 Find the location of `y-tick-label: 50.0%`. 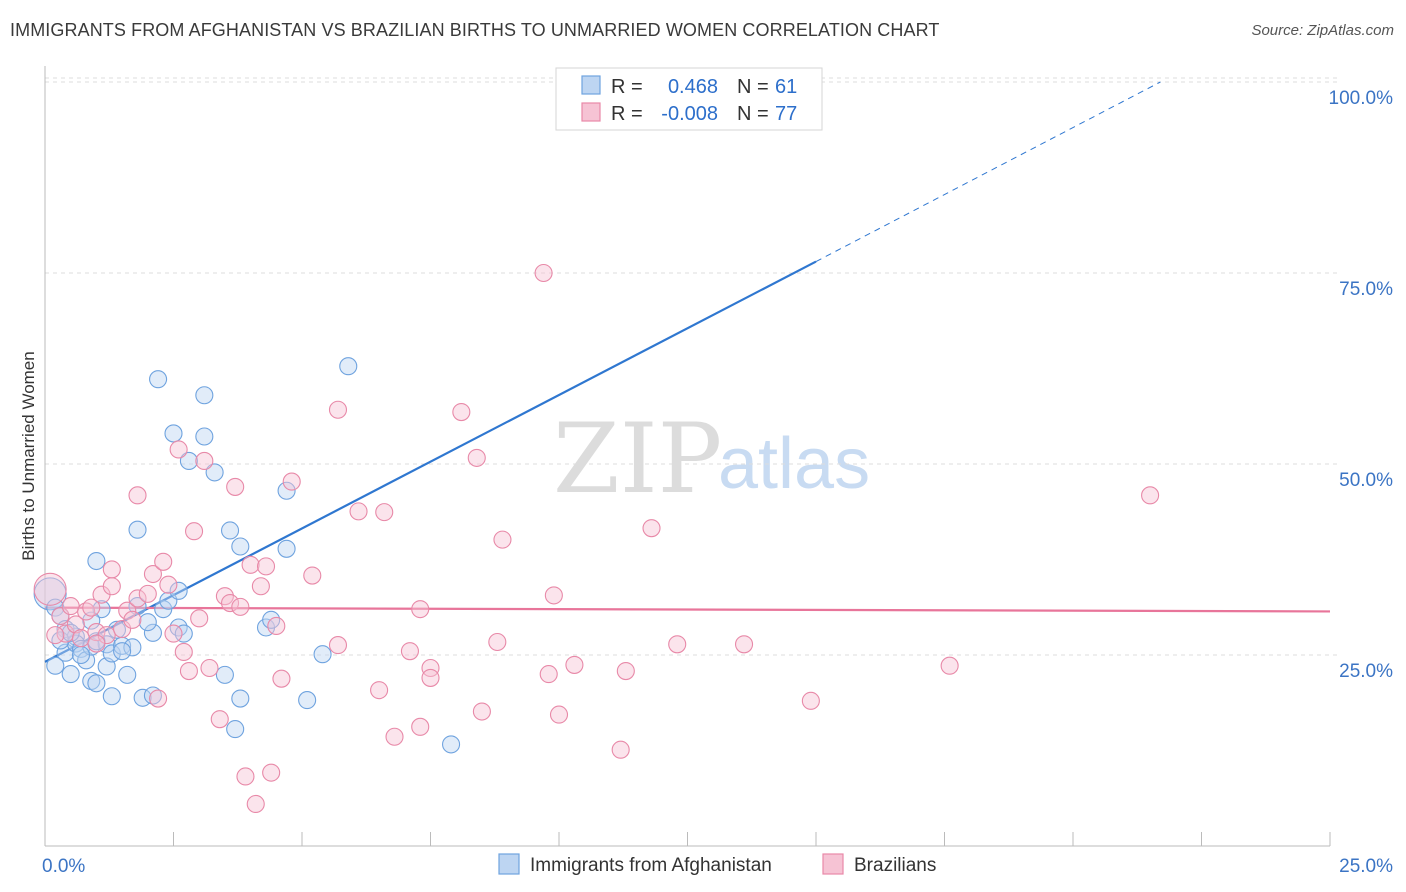

y-tick-label: 50.0% is located at coordinates (1366, 480).